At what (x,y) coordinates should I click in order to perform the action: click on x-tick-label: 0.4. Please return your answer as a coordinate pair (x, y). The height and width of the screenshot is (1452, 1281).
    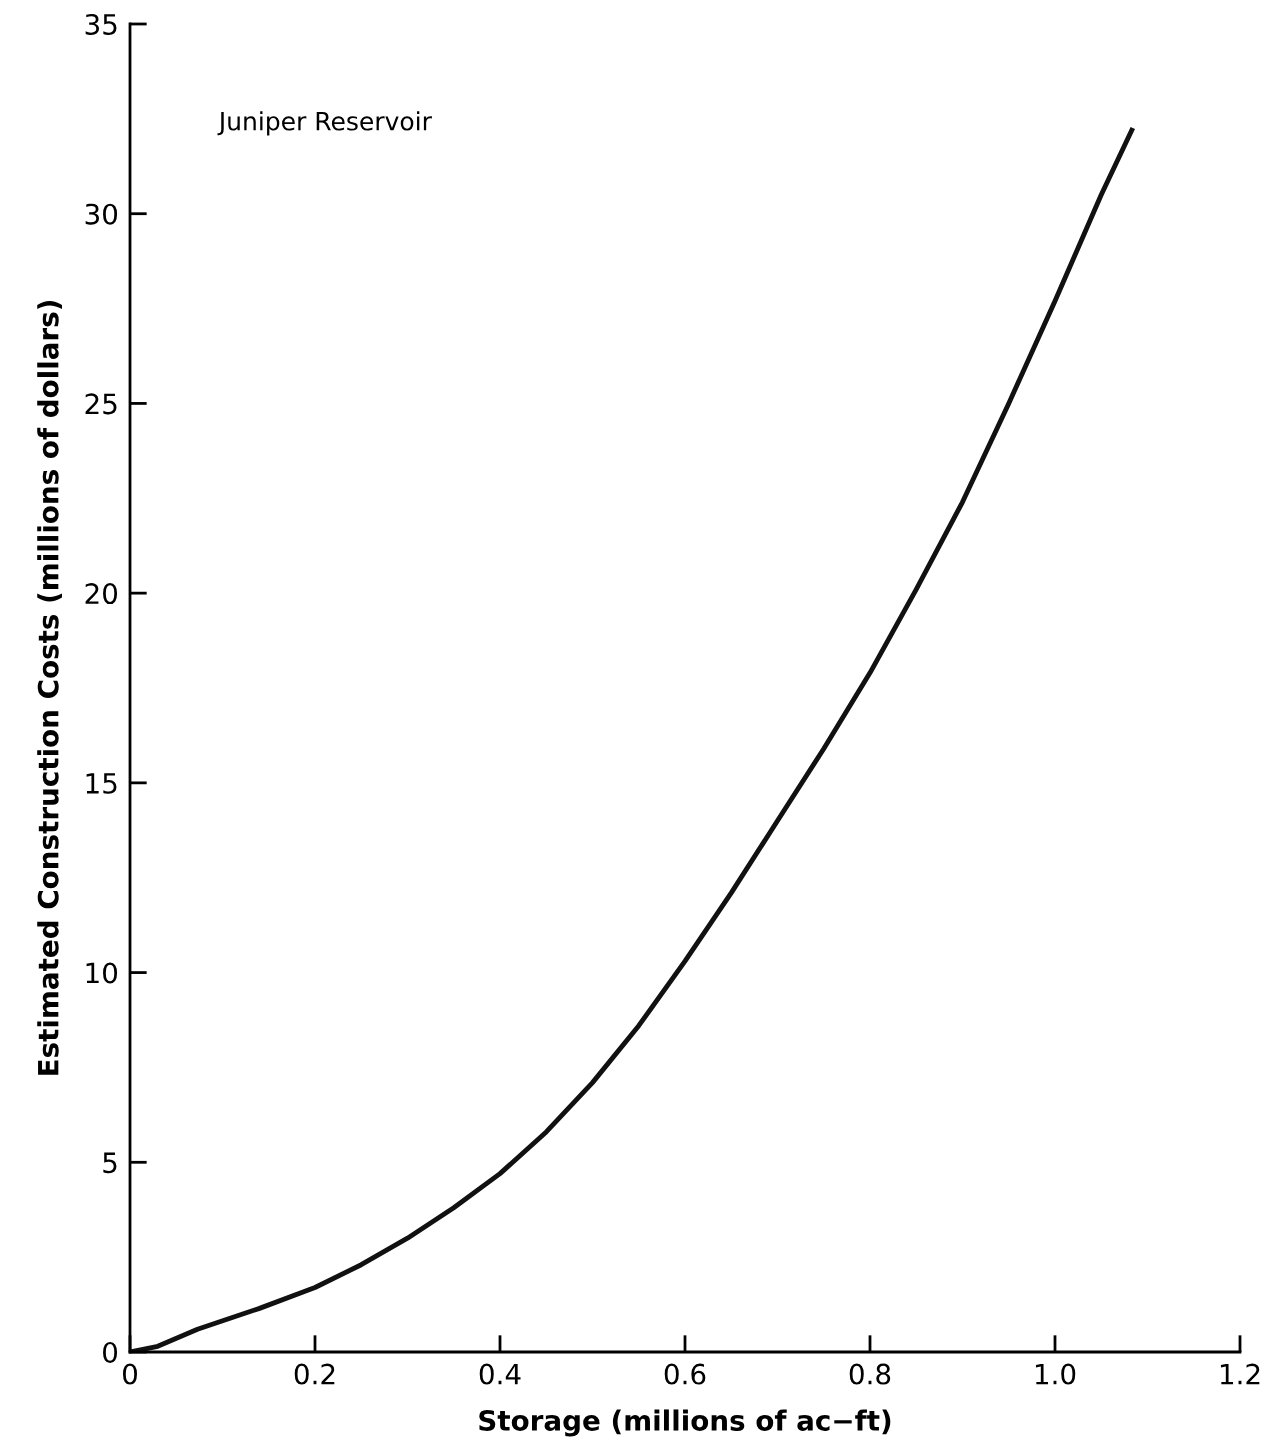
    Looking at the image, I should click on (500, 1374).